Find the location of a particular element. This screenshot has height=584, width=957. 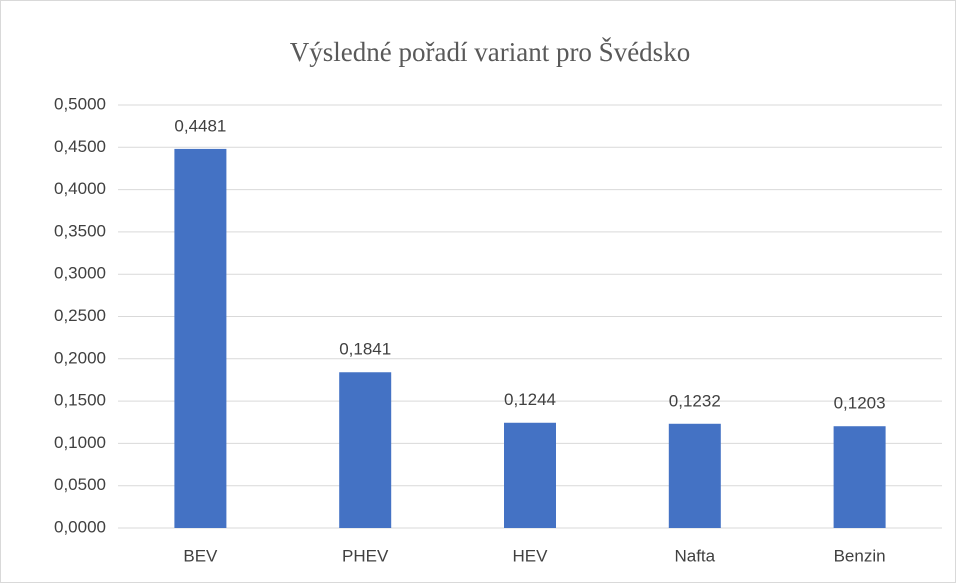

data-label: 0,1244 is located at coordinates (530, 399).